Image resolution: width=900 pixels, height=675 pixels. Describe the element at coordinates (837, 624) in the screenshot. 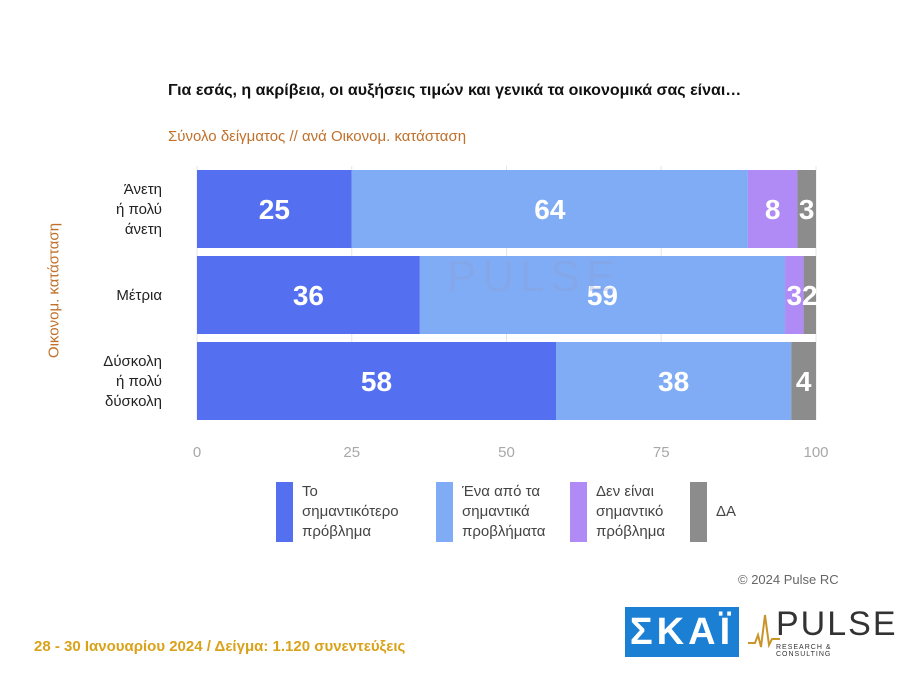

I see `pulse-logo-text: PULSE` at that location.